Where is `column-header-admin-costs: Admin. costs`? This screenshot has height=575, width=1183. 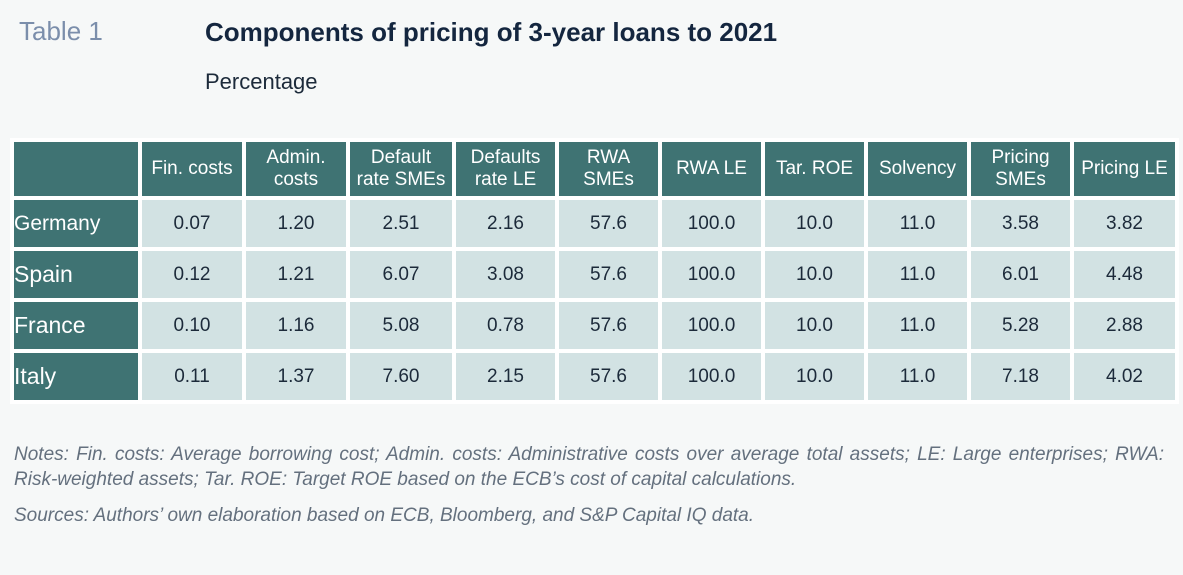 column-header-admin-costs: Admin. costs is located at coordinates (296, 169).